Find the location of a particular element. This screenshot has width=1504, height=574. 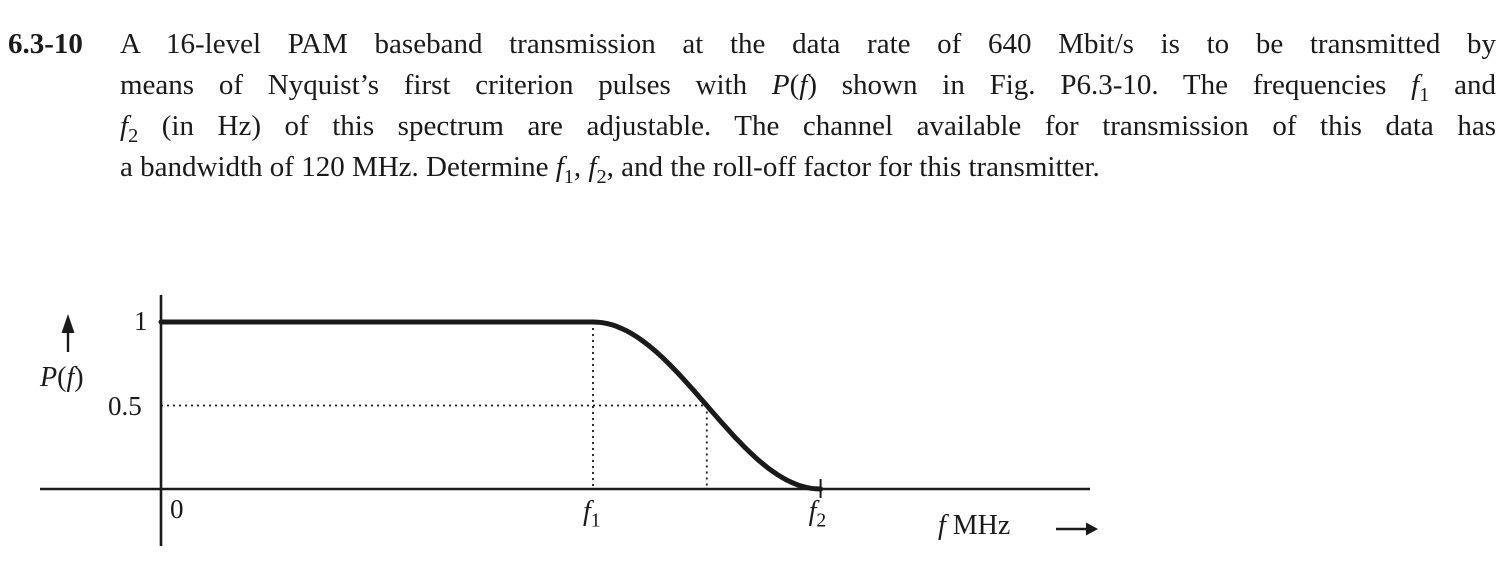

y-tick-1-label: 1 is located at coordinates (141, 321).